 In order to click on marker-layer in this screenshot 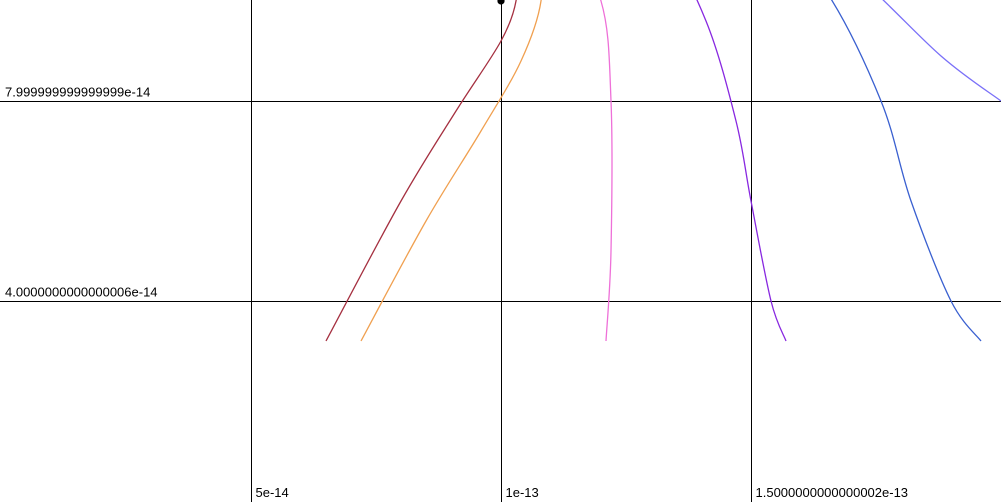, I will do `click(501, 2)`.